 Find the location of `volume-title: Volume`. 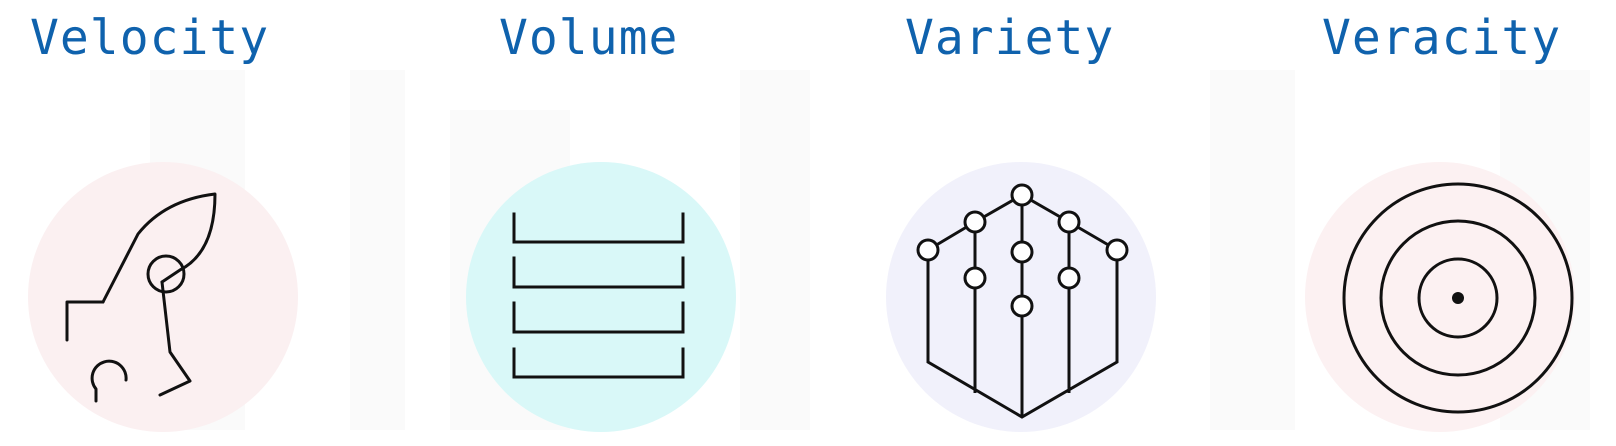

volume-title: Volume is located at coordinates (589, 38).